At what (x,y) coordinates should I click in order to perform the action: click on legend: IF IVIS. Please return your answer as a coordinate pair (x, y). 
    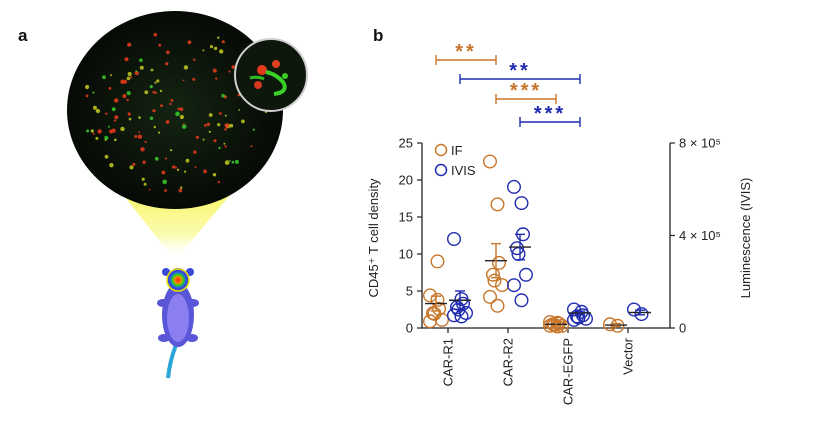
    Looking at the image, I should click on (455, 160).